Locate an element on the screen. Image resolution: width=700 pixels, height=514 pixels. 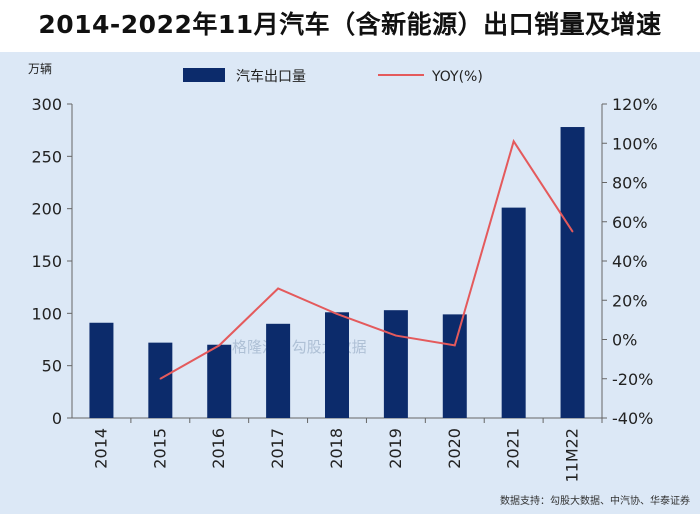
left-tick-label: 100 is located at coordinates (46, 313).